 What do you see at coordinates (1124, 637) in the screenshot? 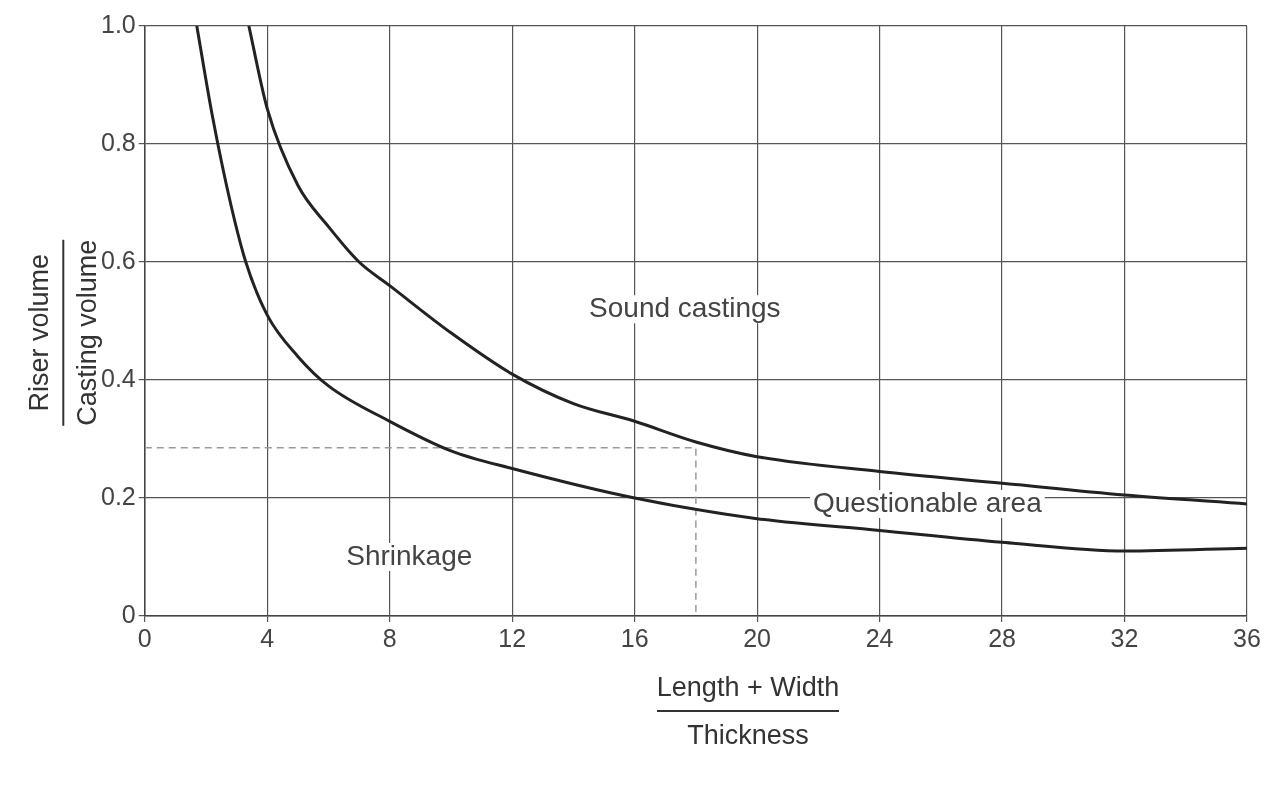
I see `x-tick-label: 32` at bounding box center [1124, 637].